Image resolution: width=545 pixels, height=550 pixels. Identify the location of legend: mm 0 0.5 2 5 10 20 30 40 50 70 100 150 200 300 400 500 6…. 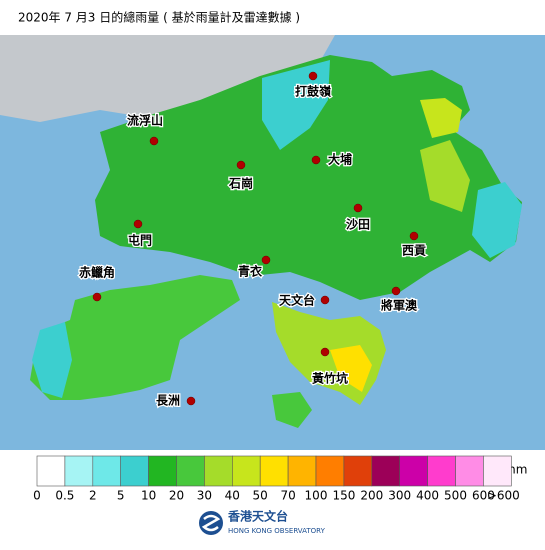
(280, 479).